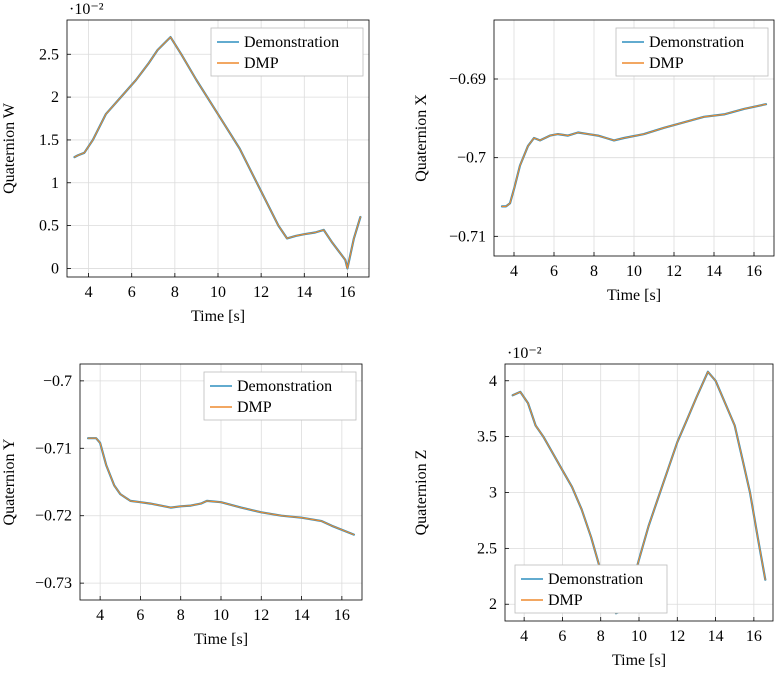 This screenshot has width=782, height=677. Describe the element at coordinates (421, 138) in the screenshot. I see `y-axis-label: Quaternion X` at that location.